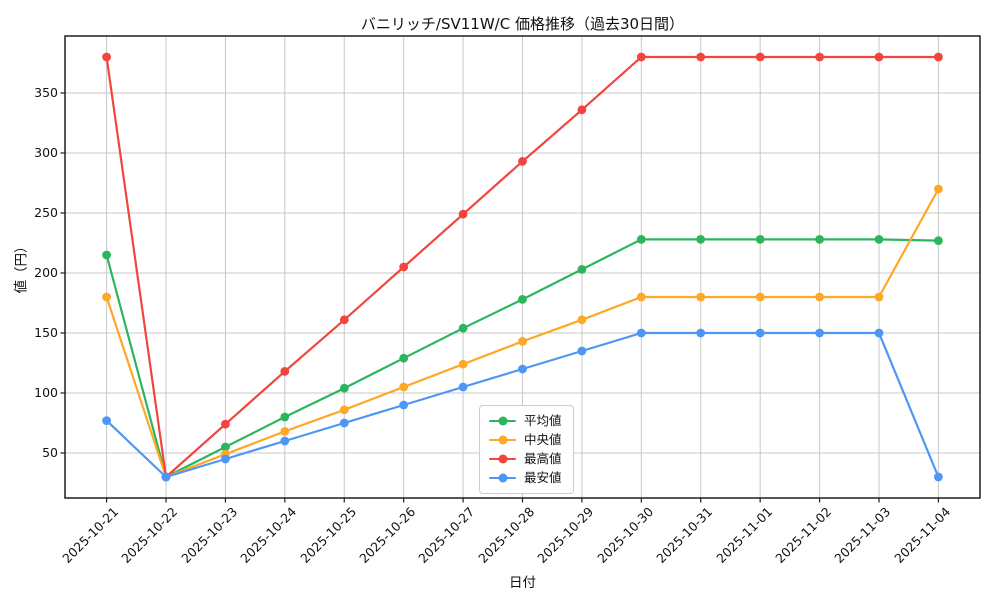 Image resolution: width=1000 pixels, height=600 pixels. Describe the element at coordinates (46, 392) in the screenshot. I see `y-tick-label: 100` at that location.